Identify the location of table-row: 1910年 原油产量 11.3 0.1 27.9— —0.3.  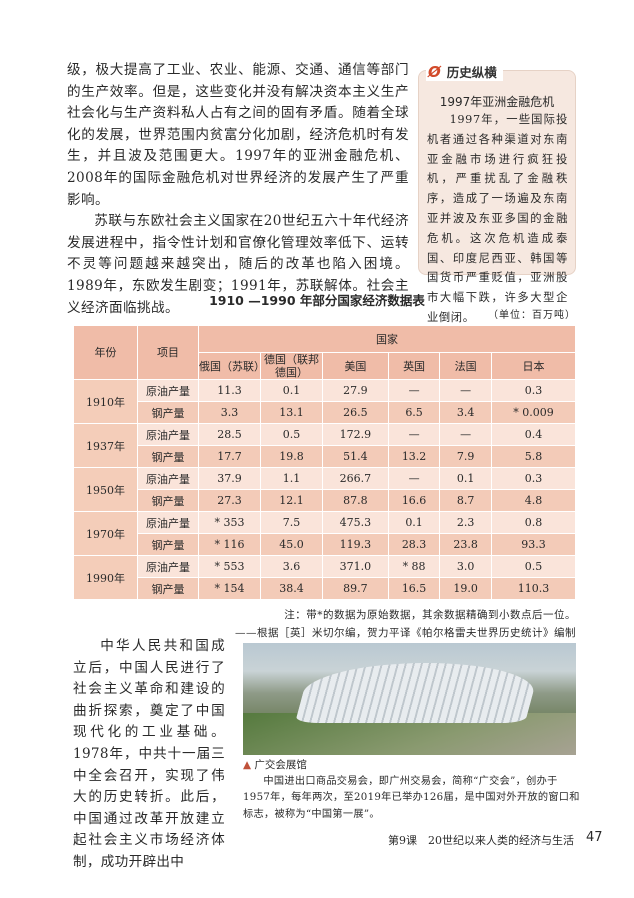
(325, 401).